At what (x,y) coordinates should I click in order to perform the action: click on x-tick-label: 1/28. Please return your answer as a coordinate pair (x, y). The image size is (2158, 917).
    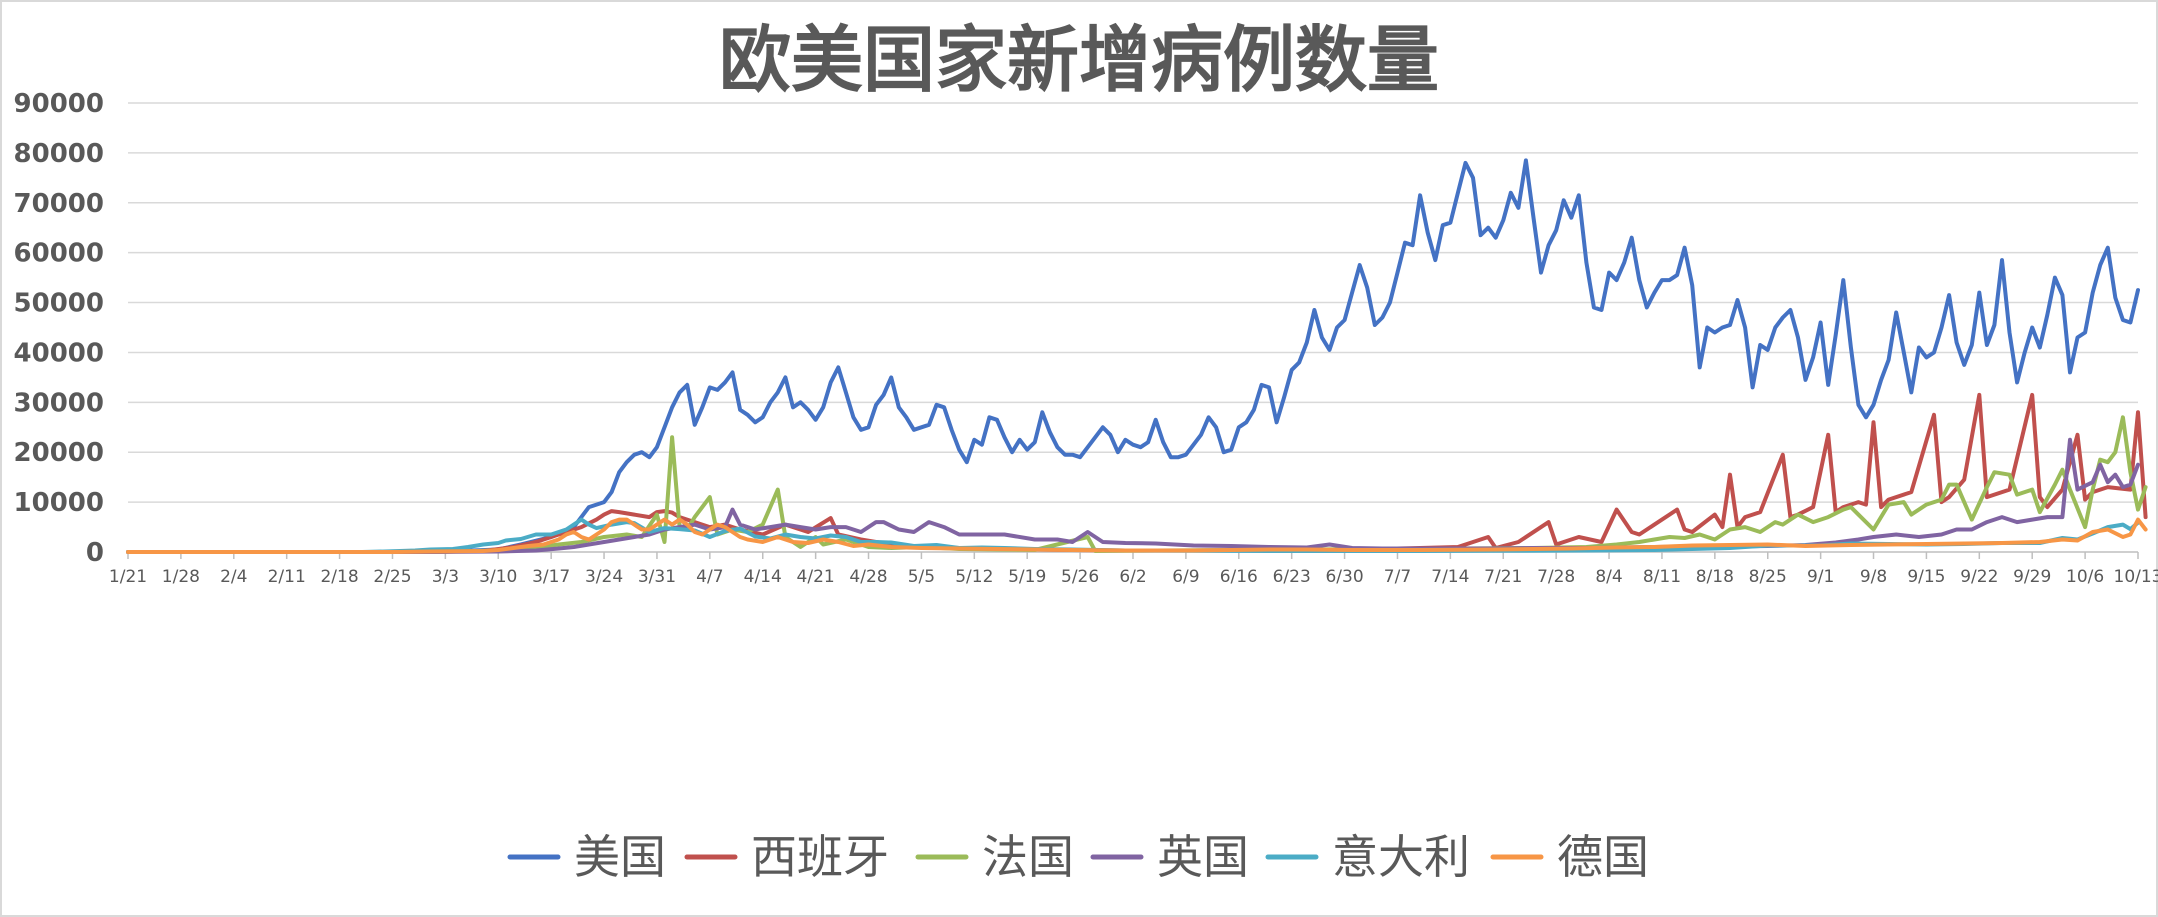
    Looking at the image, I should click on (181, 577).